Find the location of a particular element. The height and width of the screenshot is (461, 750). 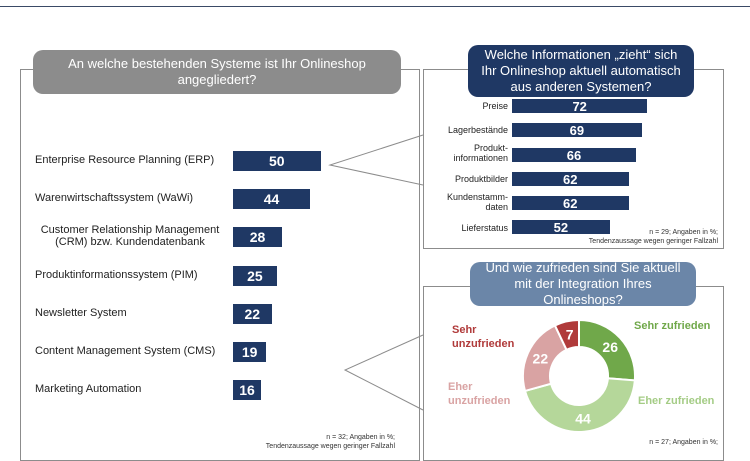

right-category-label-2: Produkt- informationen is located at coordinates (472, 153).